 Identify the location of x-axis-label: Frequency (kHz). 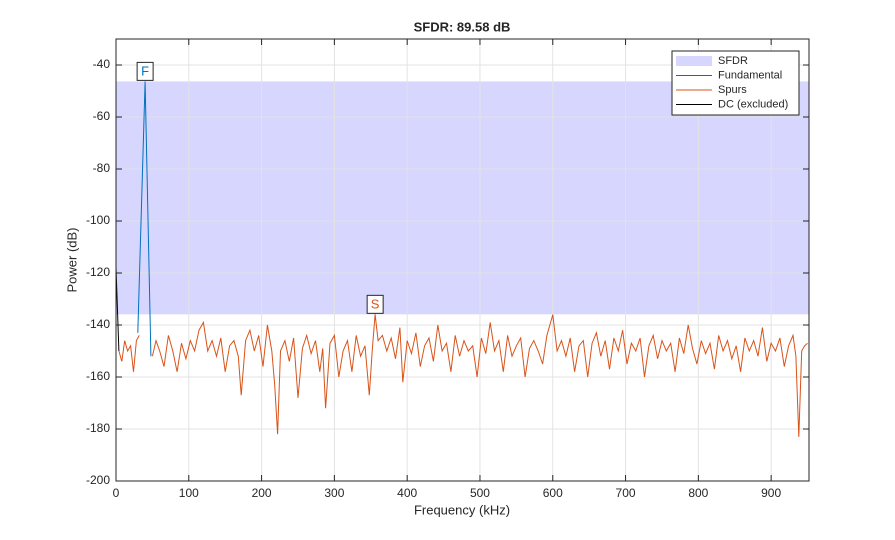
(462, 509).